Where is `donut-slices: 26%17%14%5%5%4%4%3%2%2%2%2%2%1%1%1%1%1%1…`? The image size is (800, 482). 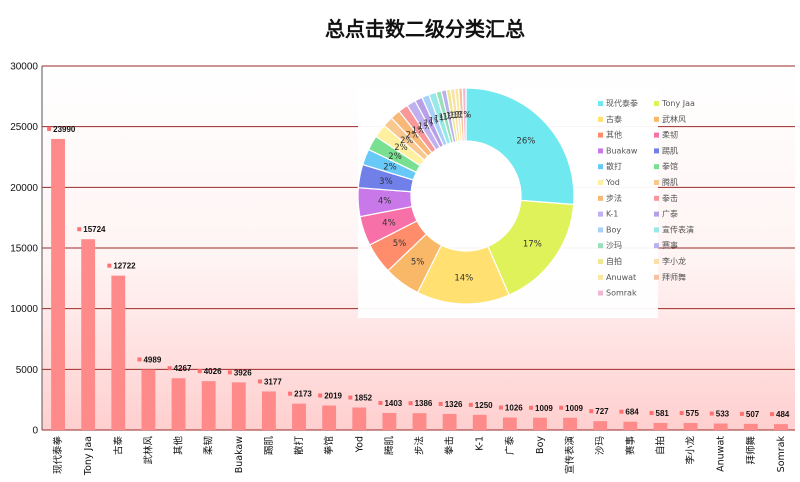 donut-slices: 26%17%14%5%5%4%4%3%2%2%2%2%2%1%1%1%1%1%1… is located at coordinates (466, 196).